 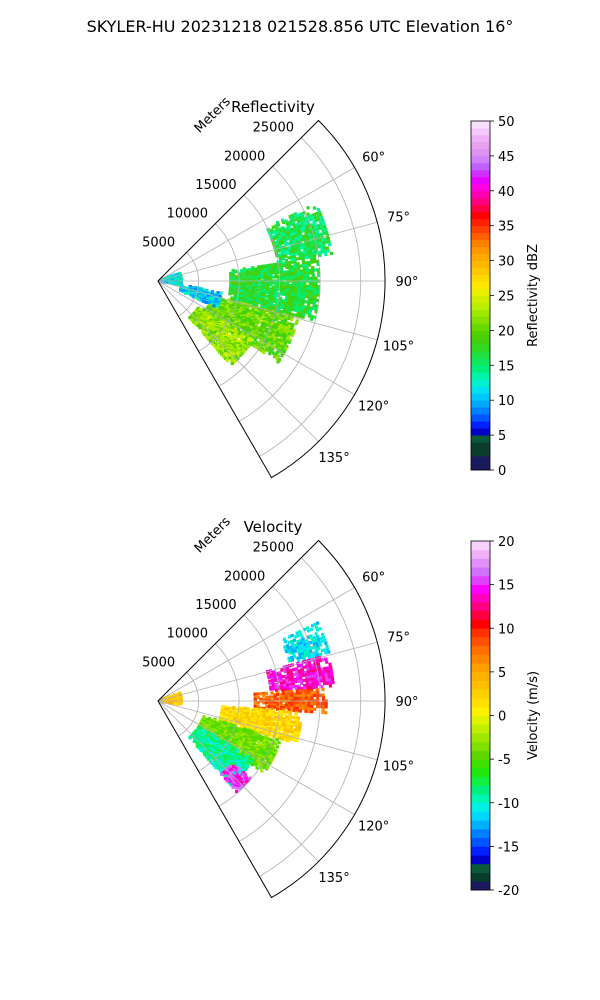 What do you see at coordinates (480, 201) in the screenshot?
I see `colorbar-swatch` at bounding box center [480, 201].